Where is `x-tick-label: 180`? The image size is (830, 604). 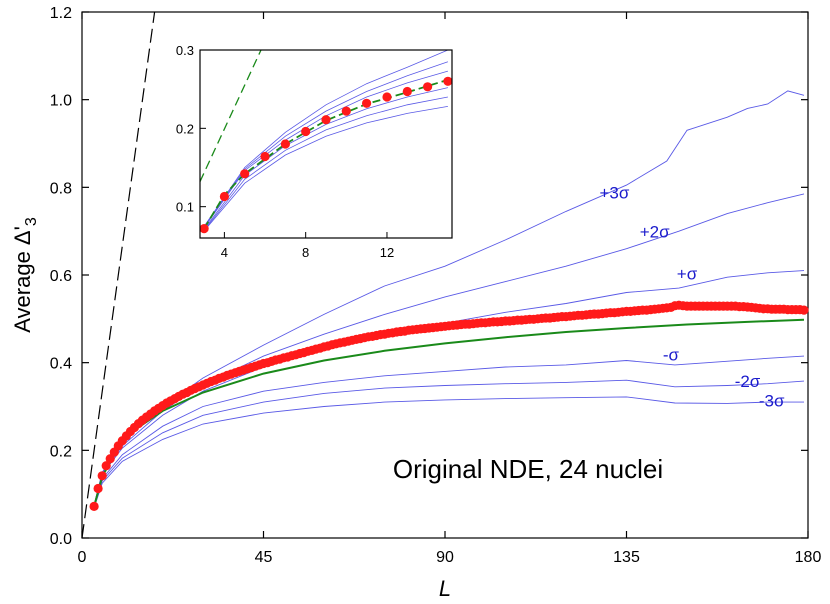
x-tick-label: 180 is located at coordinates (808, 557).